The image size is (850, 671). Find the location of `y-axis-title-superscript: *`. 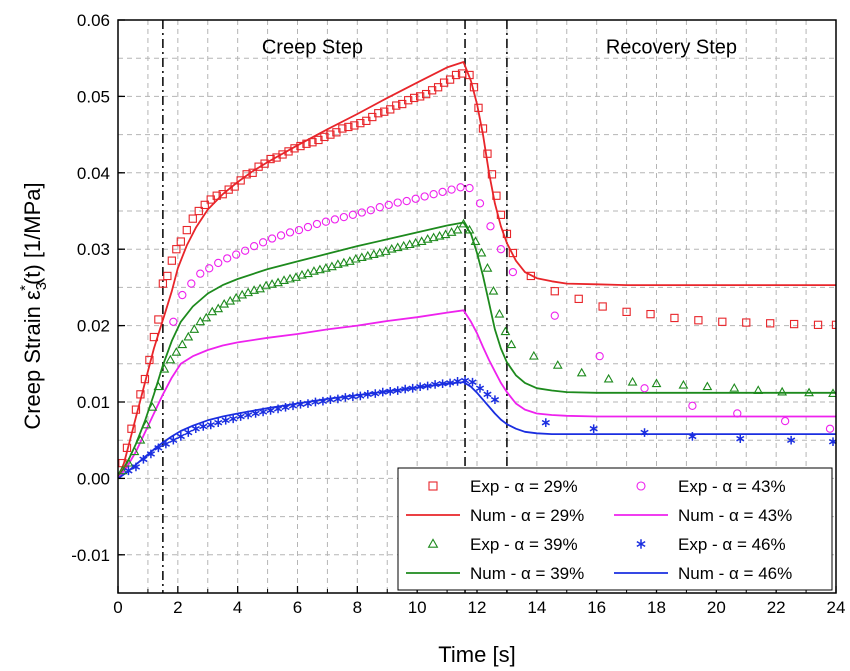

y-axis-title-superscript: * is located at coordinates (25, 288).